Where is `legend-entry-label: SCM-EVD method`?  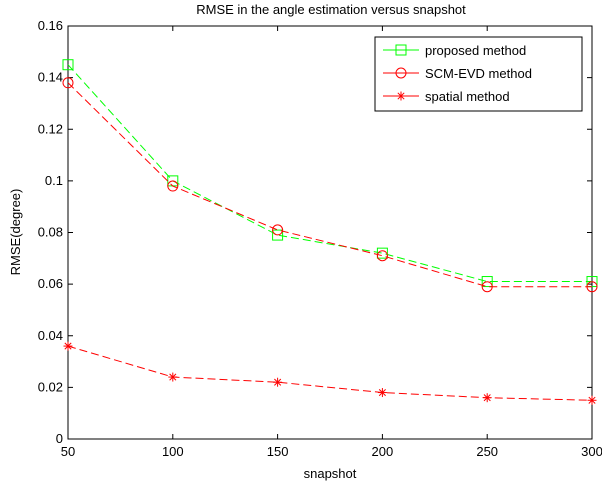 legend-entry-label: SCM-EVD method is located at coordinates (478, 73).